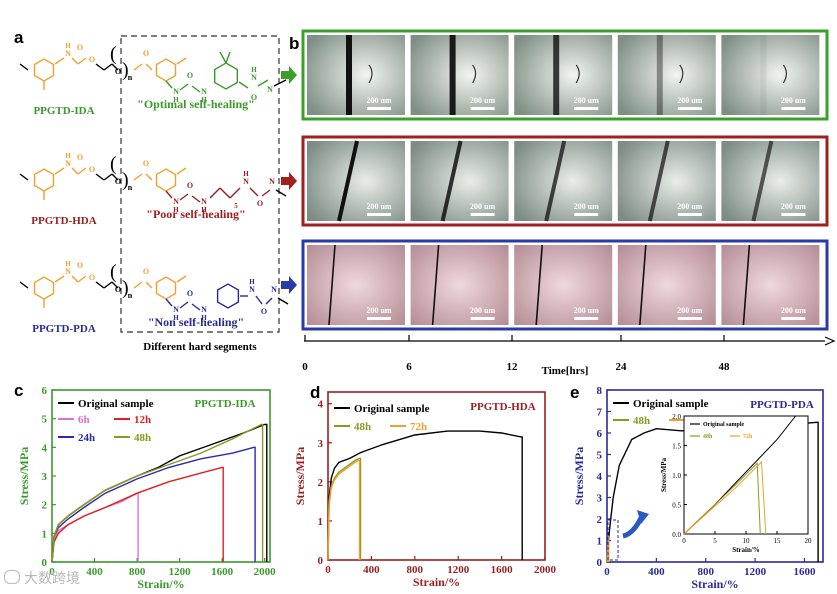 Image resolution: width=837 pixels, height=594 pixels. What do you see at coordinates (676, 535) in the screenshot?
I see `inset-y-tick-label: 0.0` at bounding box center [676, 535].